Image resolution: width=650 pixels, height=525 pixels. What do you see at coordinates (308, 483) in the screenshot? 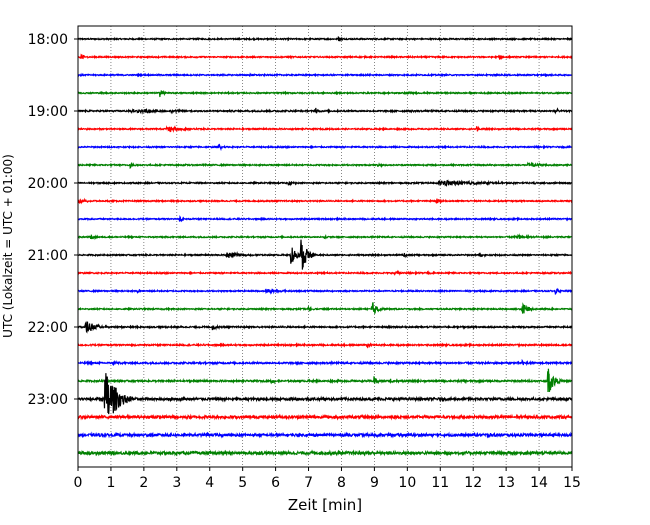
I see `x-tick-label: 7` at bounding box center [308, 483].